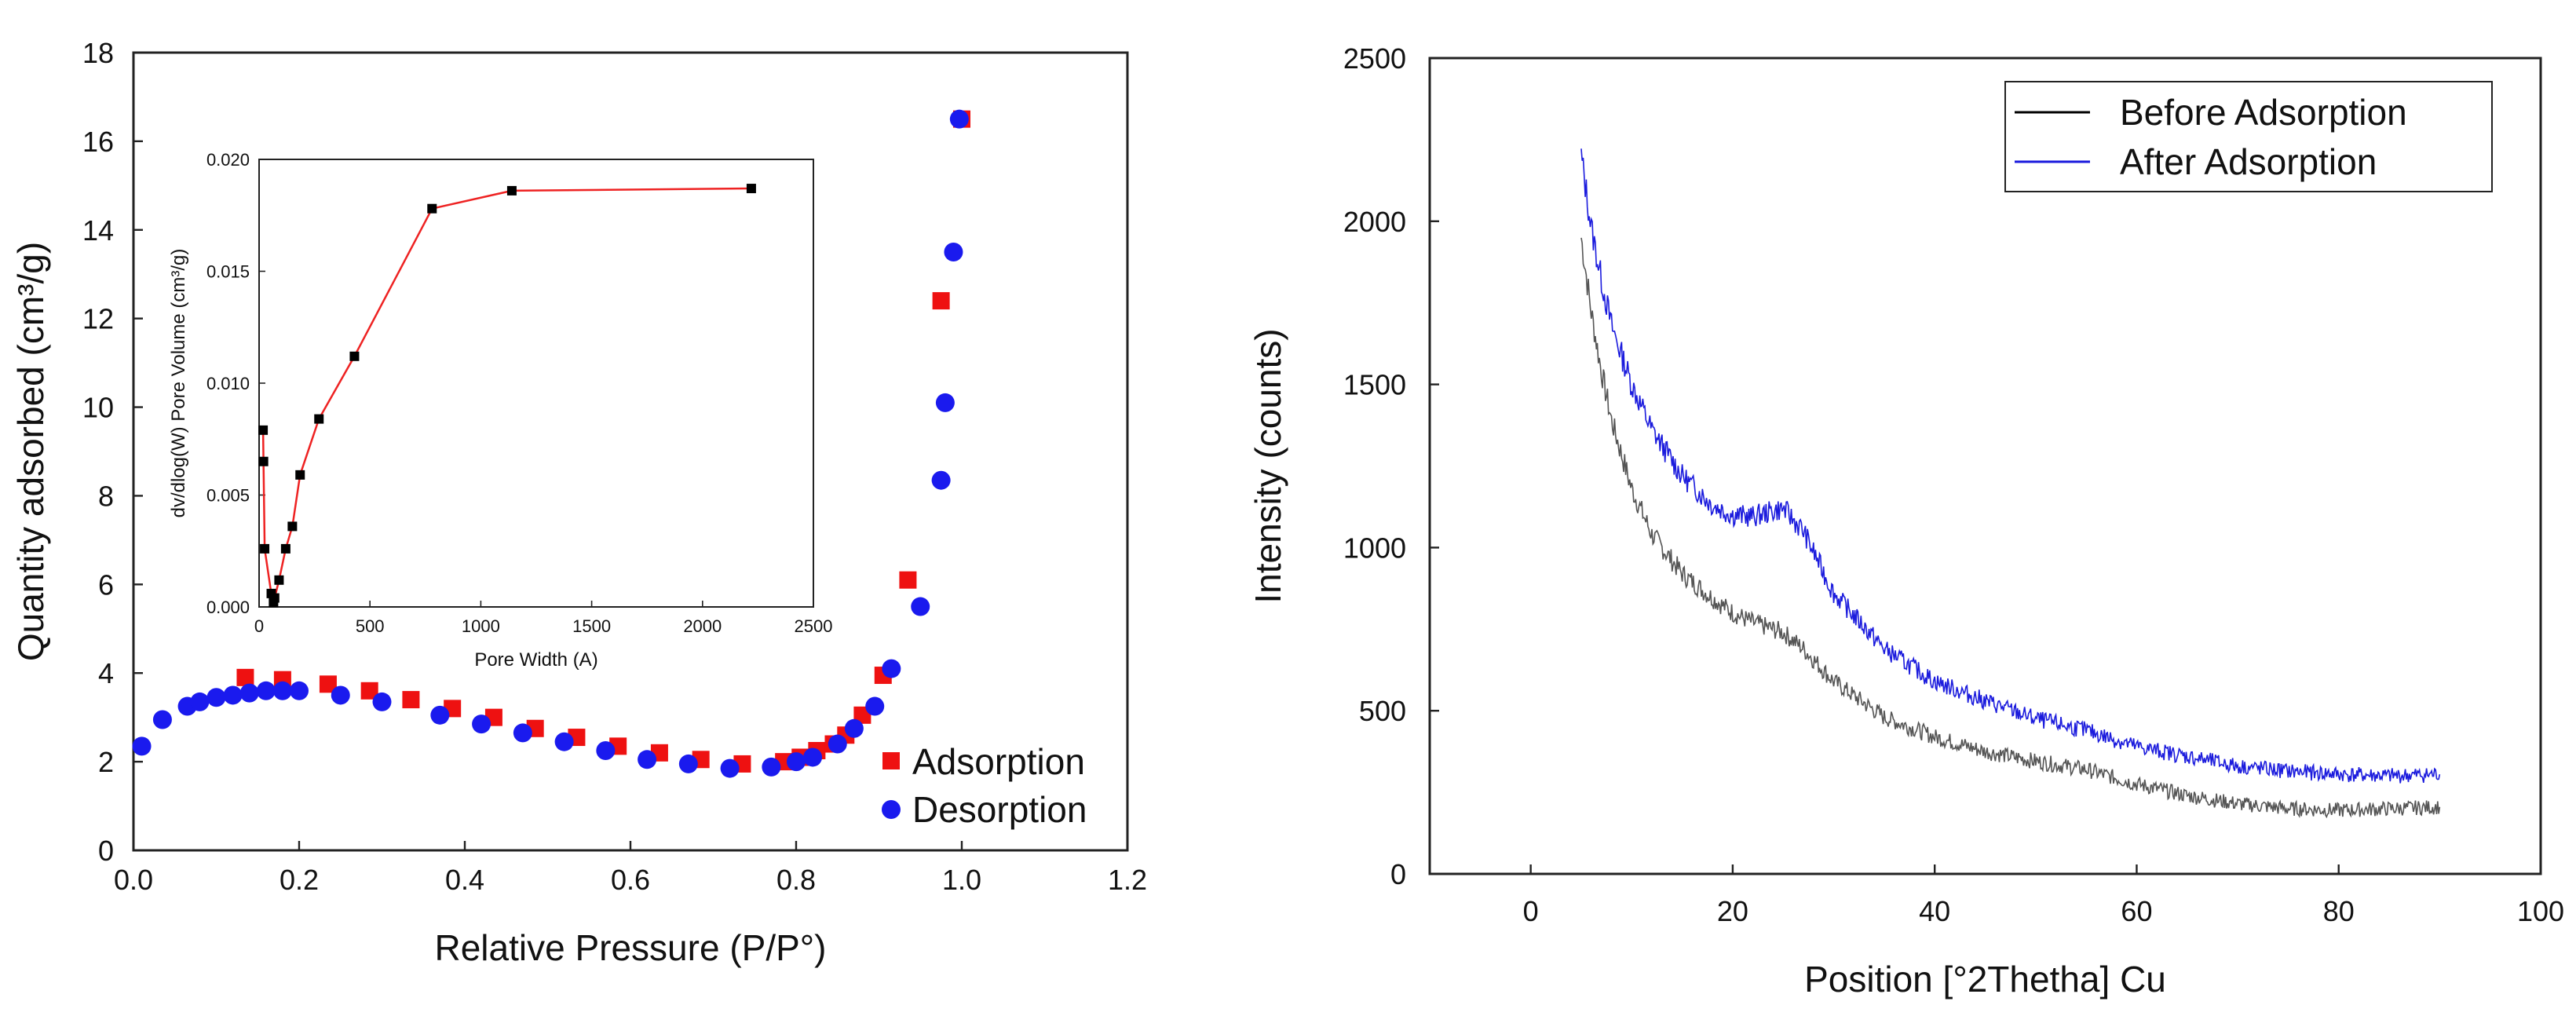  What do you see at coordinates (814, 626) in the screenshot?
I see `x-tick-label: 2500` at bounding box center [814, 626].